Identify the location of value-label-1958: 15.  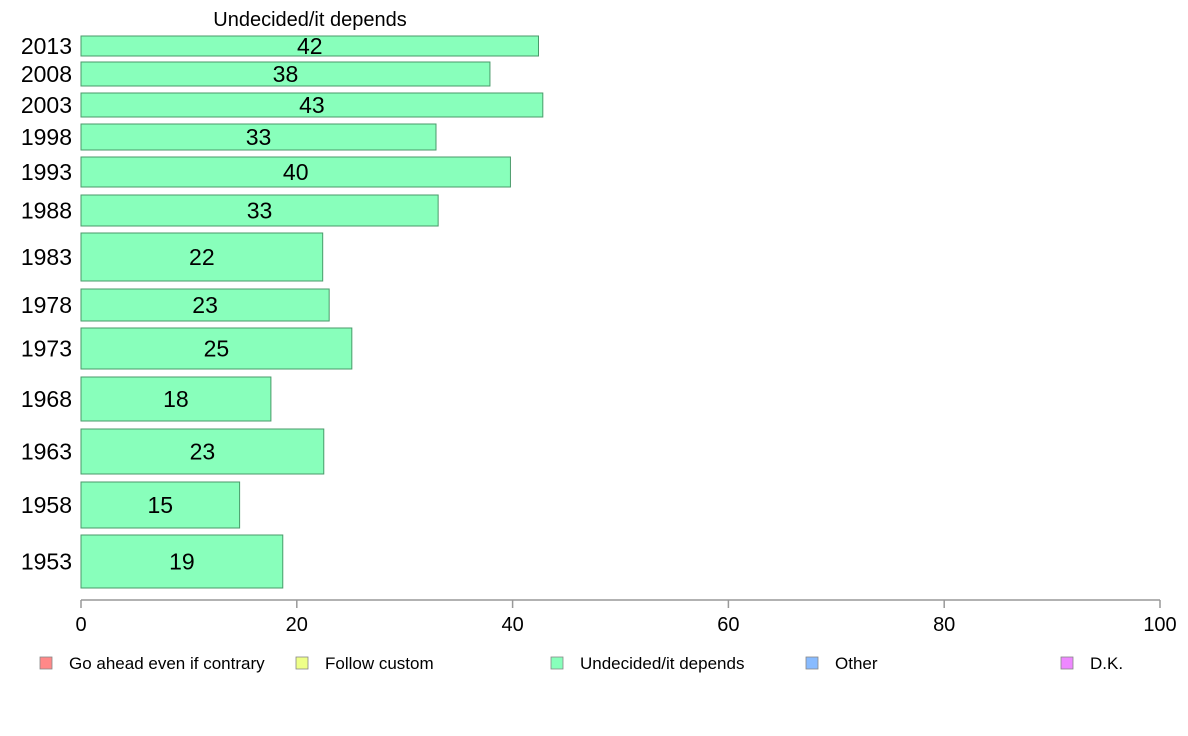
(161, 505).